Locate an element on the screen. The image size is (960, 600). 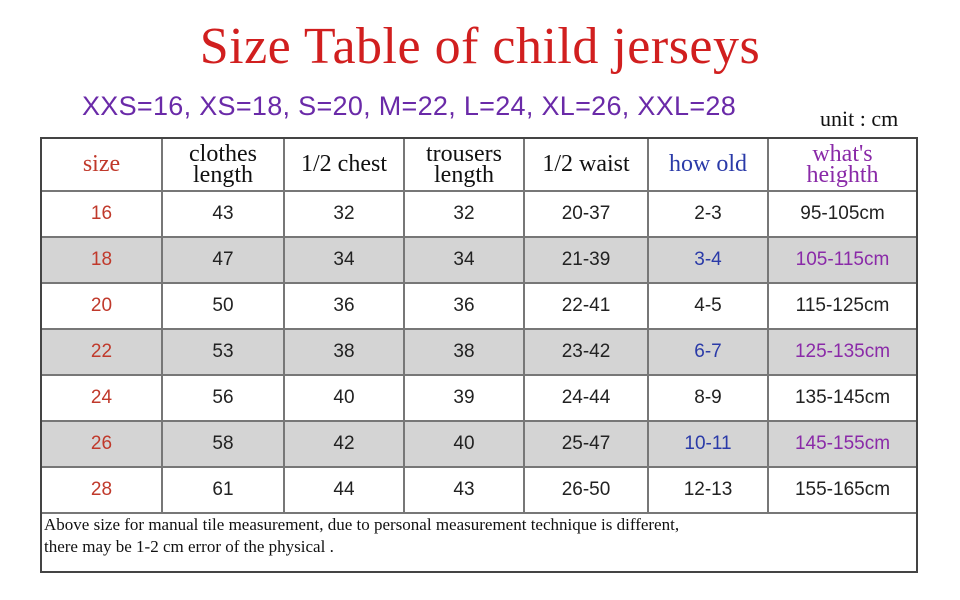
height-cell: 155-165cm is located at coordinates (841, 490).